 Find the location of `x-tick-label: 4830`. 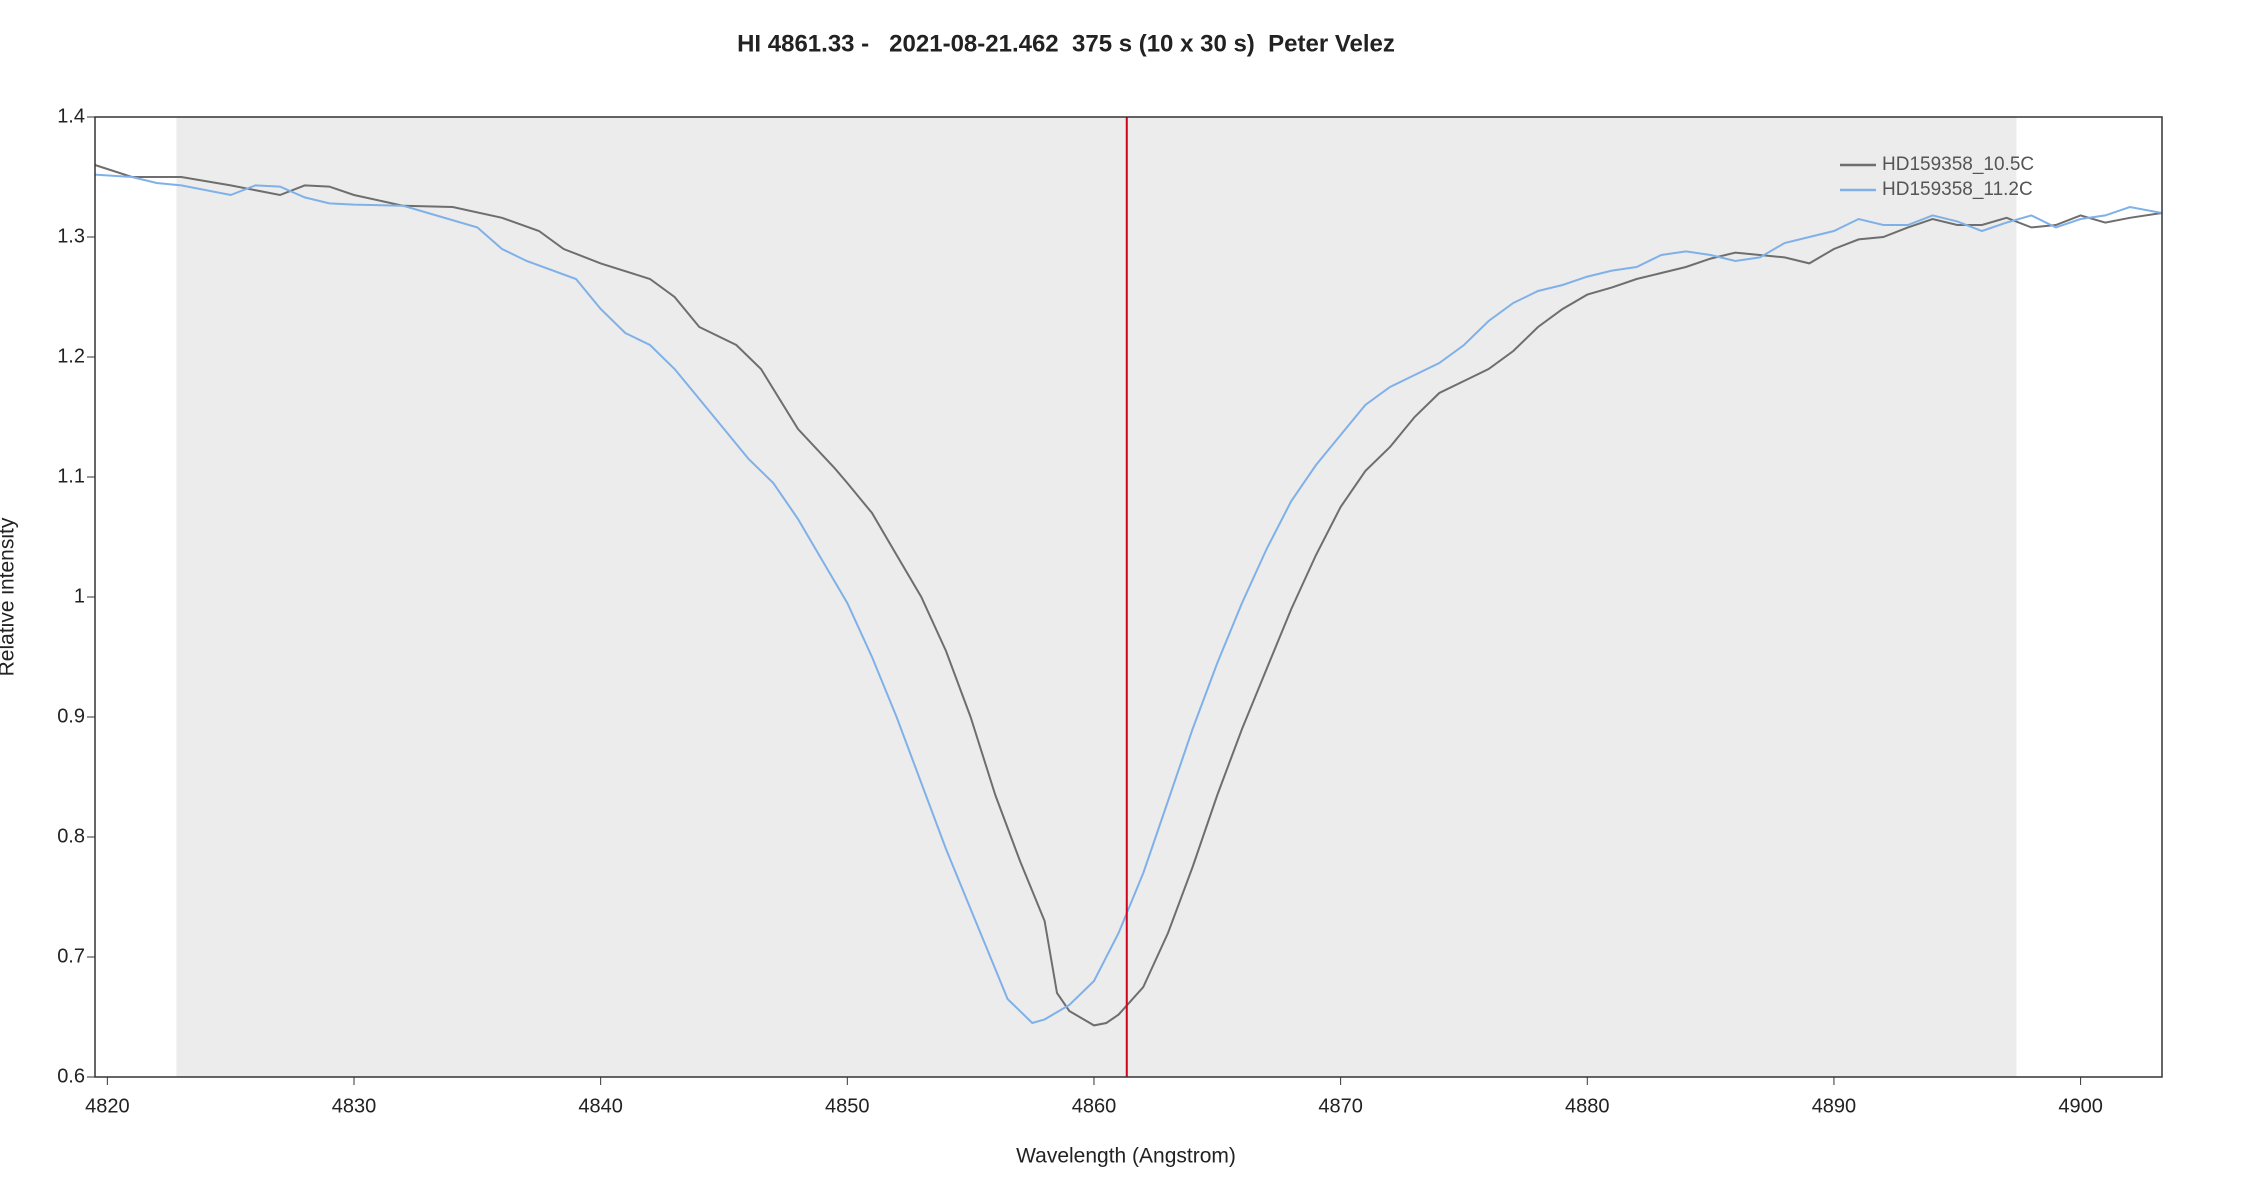

x-tick-label: 4830 is located at coordinates (354, 1106).